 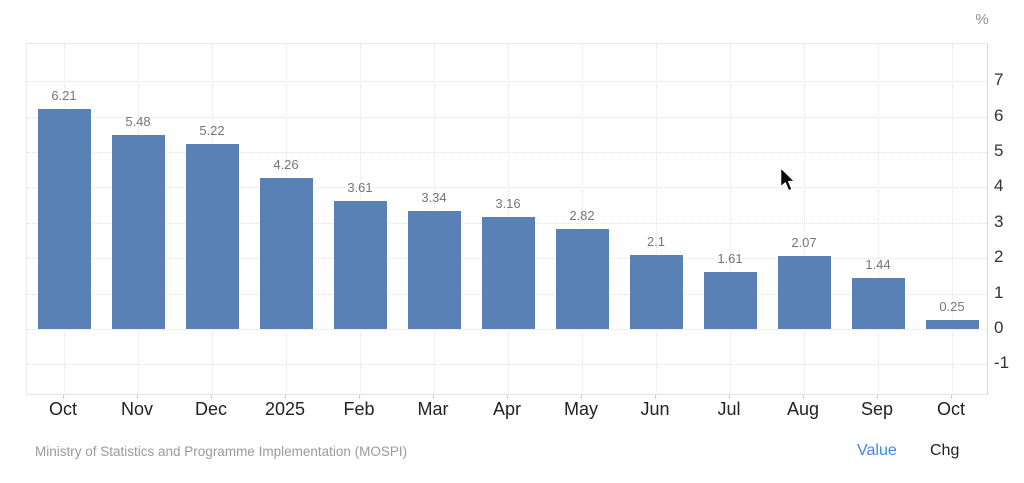 I want to click on x-axis-label: Jul, so click(x=729, y=409).